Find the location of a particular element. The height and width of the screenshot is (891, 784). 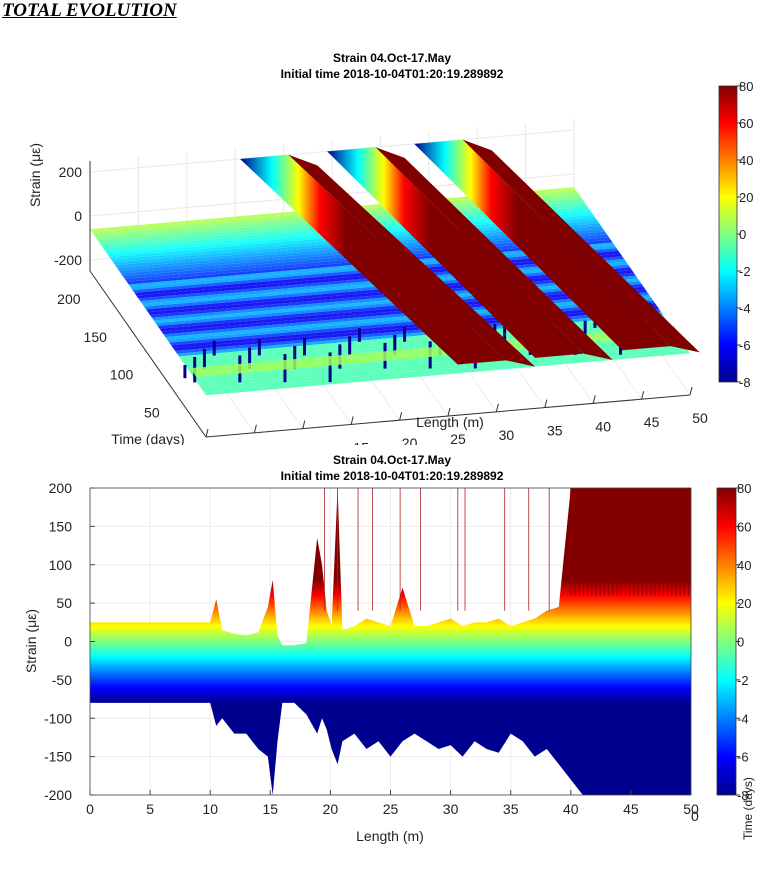

z-tick-label: 0 is located at coordinates (78, 216).